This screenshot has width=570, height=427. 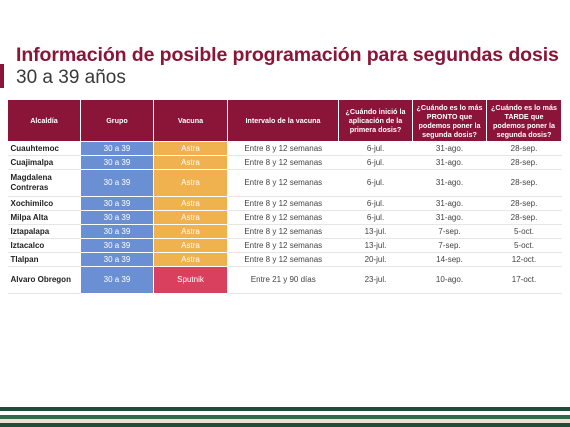 What do you see at coordinates (71, 77) in the screenshot?
I see `page-subtitle: 30 a 39 años` at bounding box center [71, 77].